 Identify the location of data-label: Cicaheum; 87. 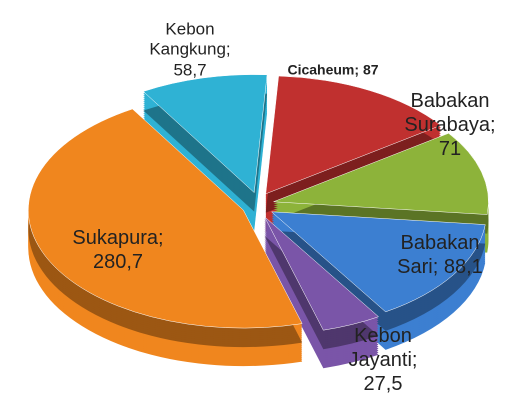
(333, 70).